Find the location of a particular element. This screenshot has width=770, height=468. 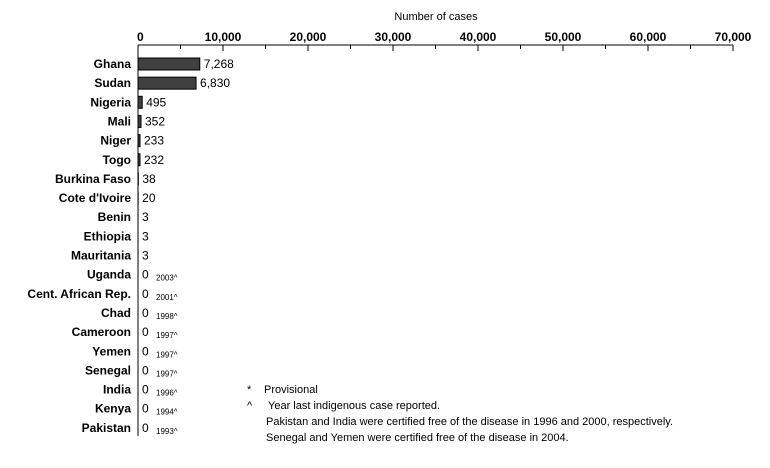

category-label: Burkina Faso is located at coordinates (93, 179).